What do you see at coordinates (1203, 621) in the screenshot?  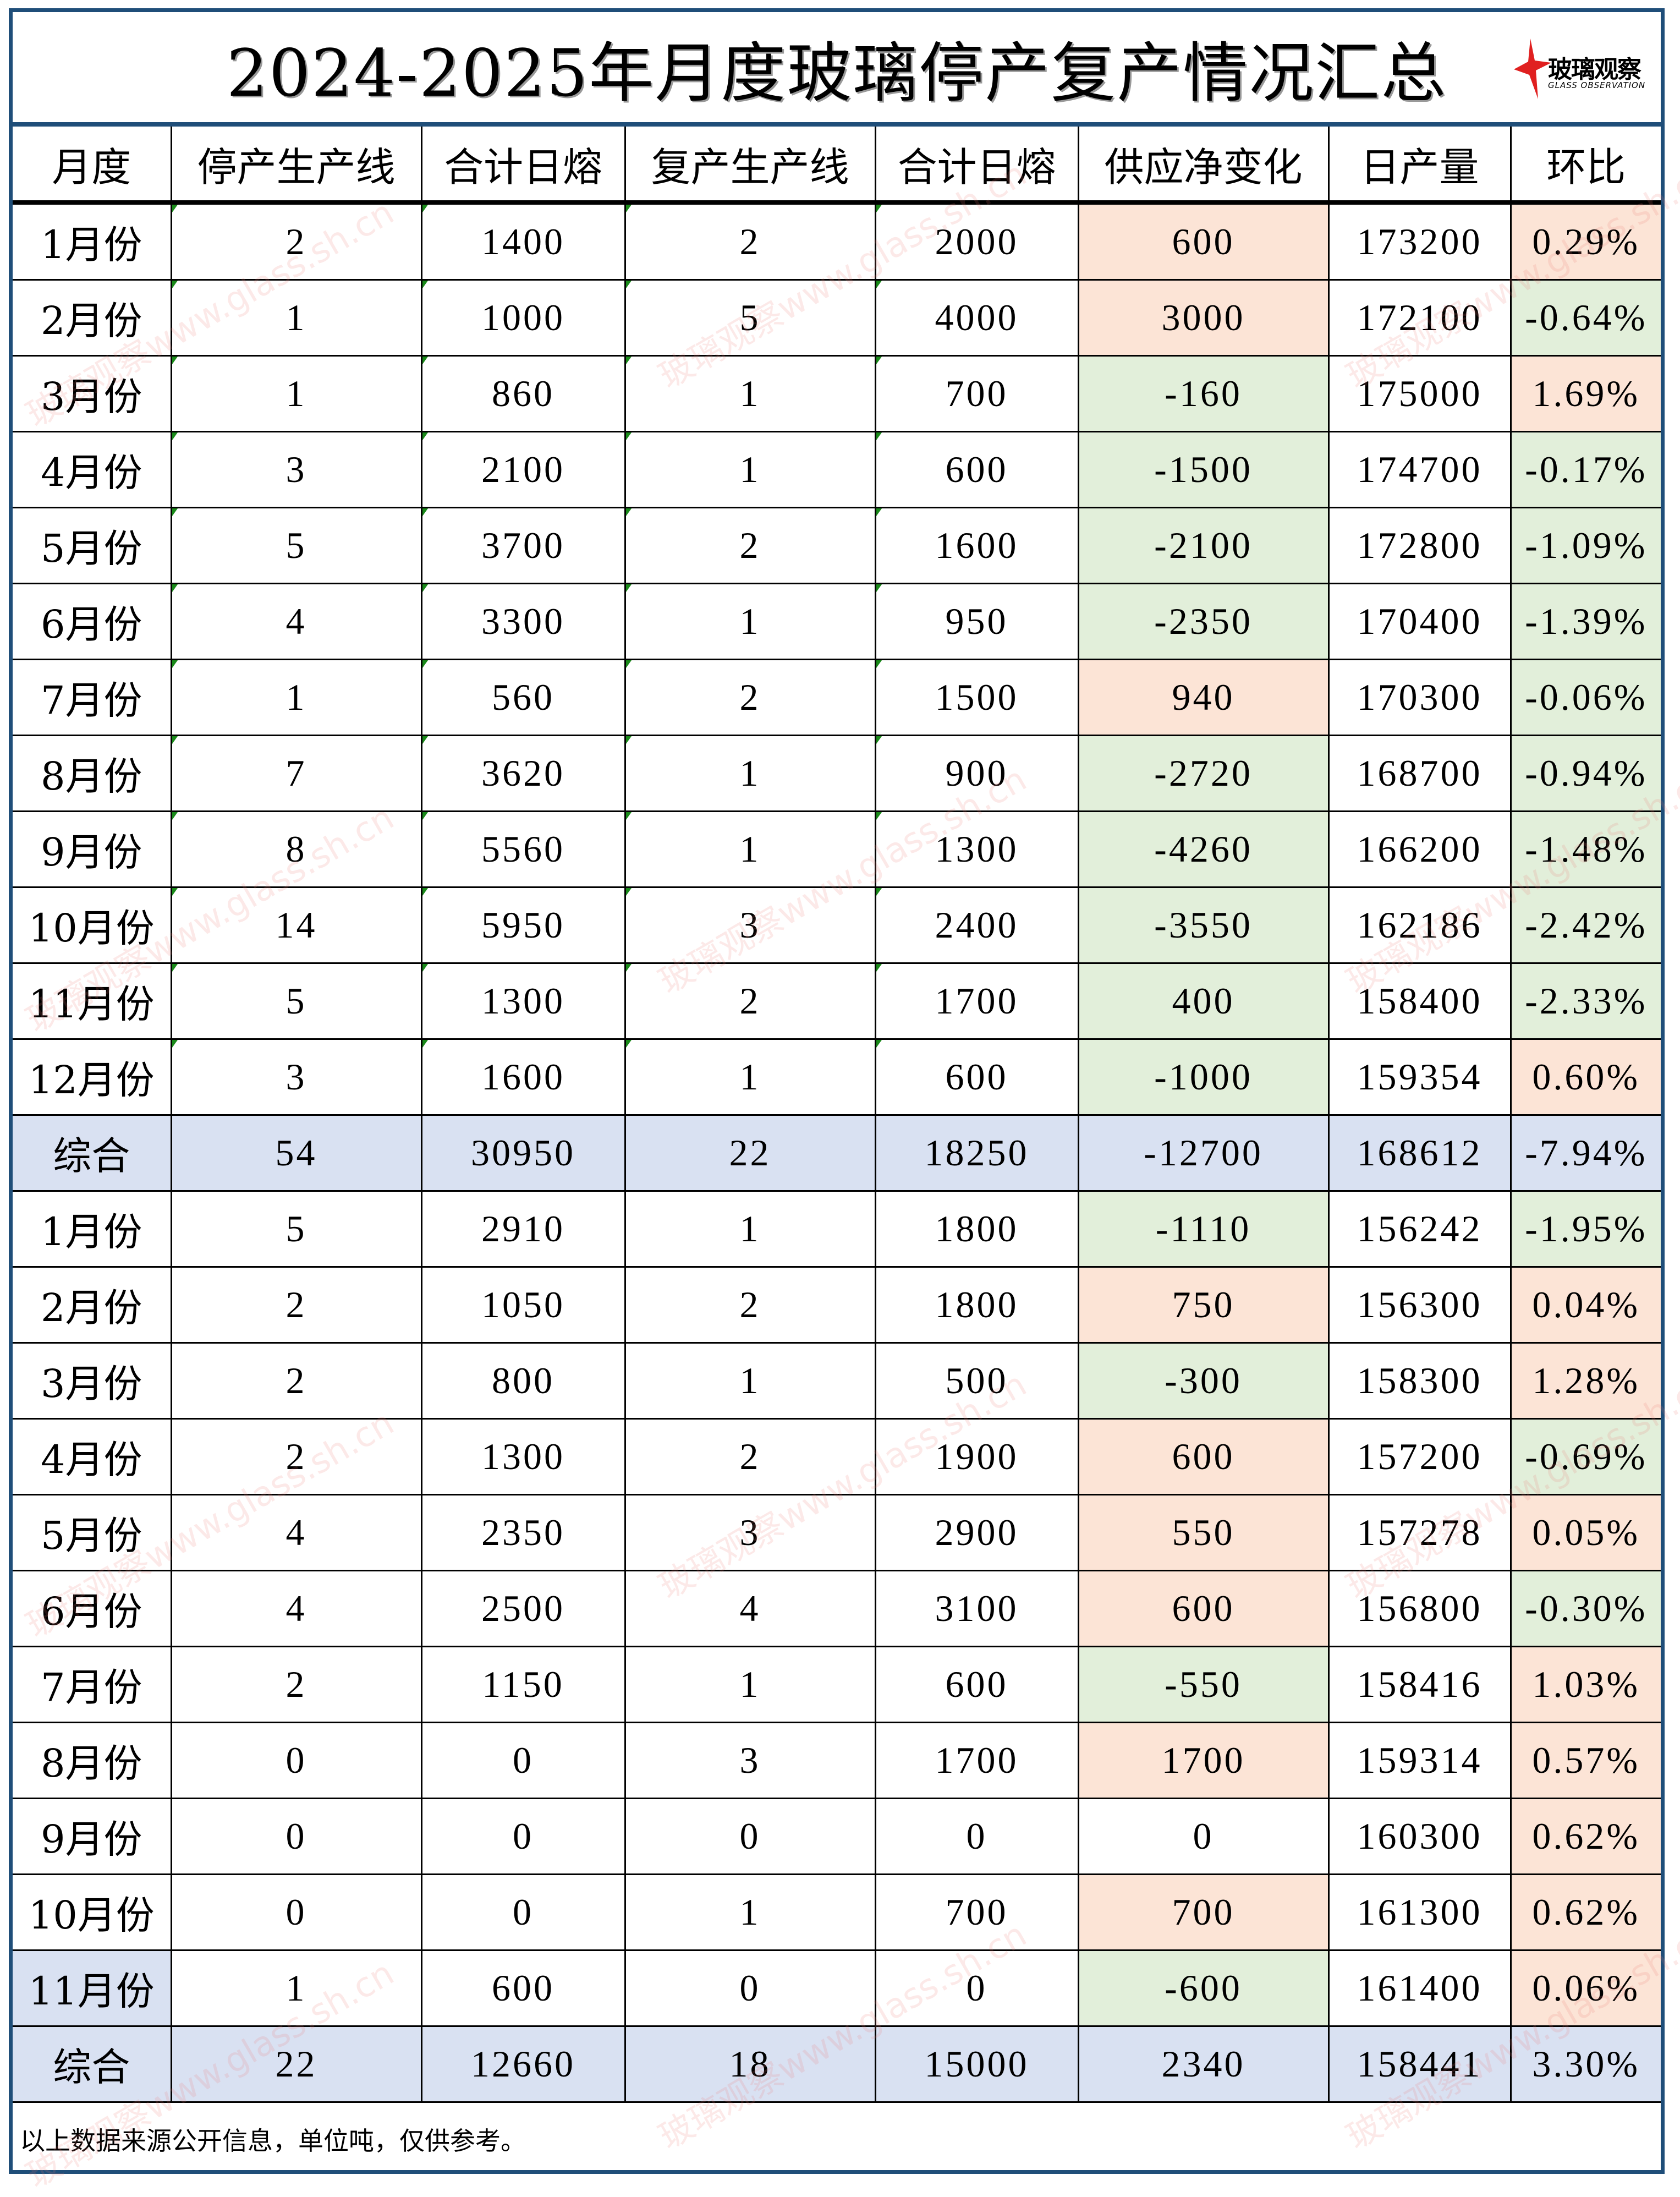 I see `net-change-cell: -2350` at bounding box center [1203, 621].